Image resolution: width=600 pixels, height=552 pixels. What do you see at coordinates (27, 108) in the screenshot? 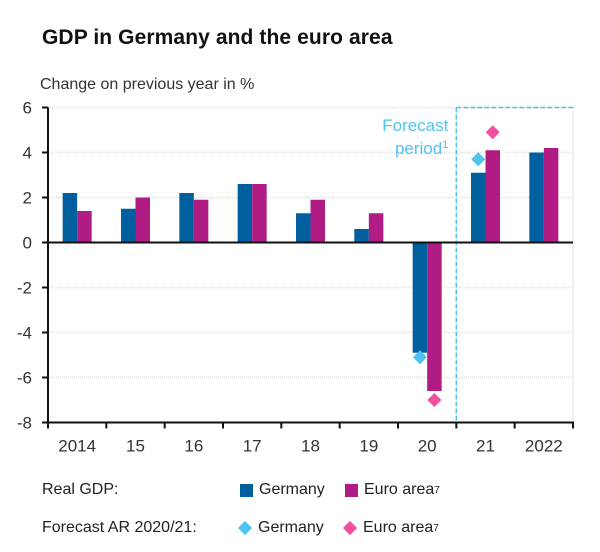
I see `y-tick-label: 6` at bounding box center [27, 108].